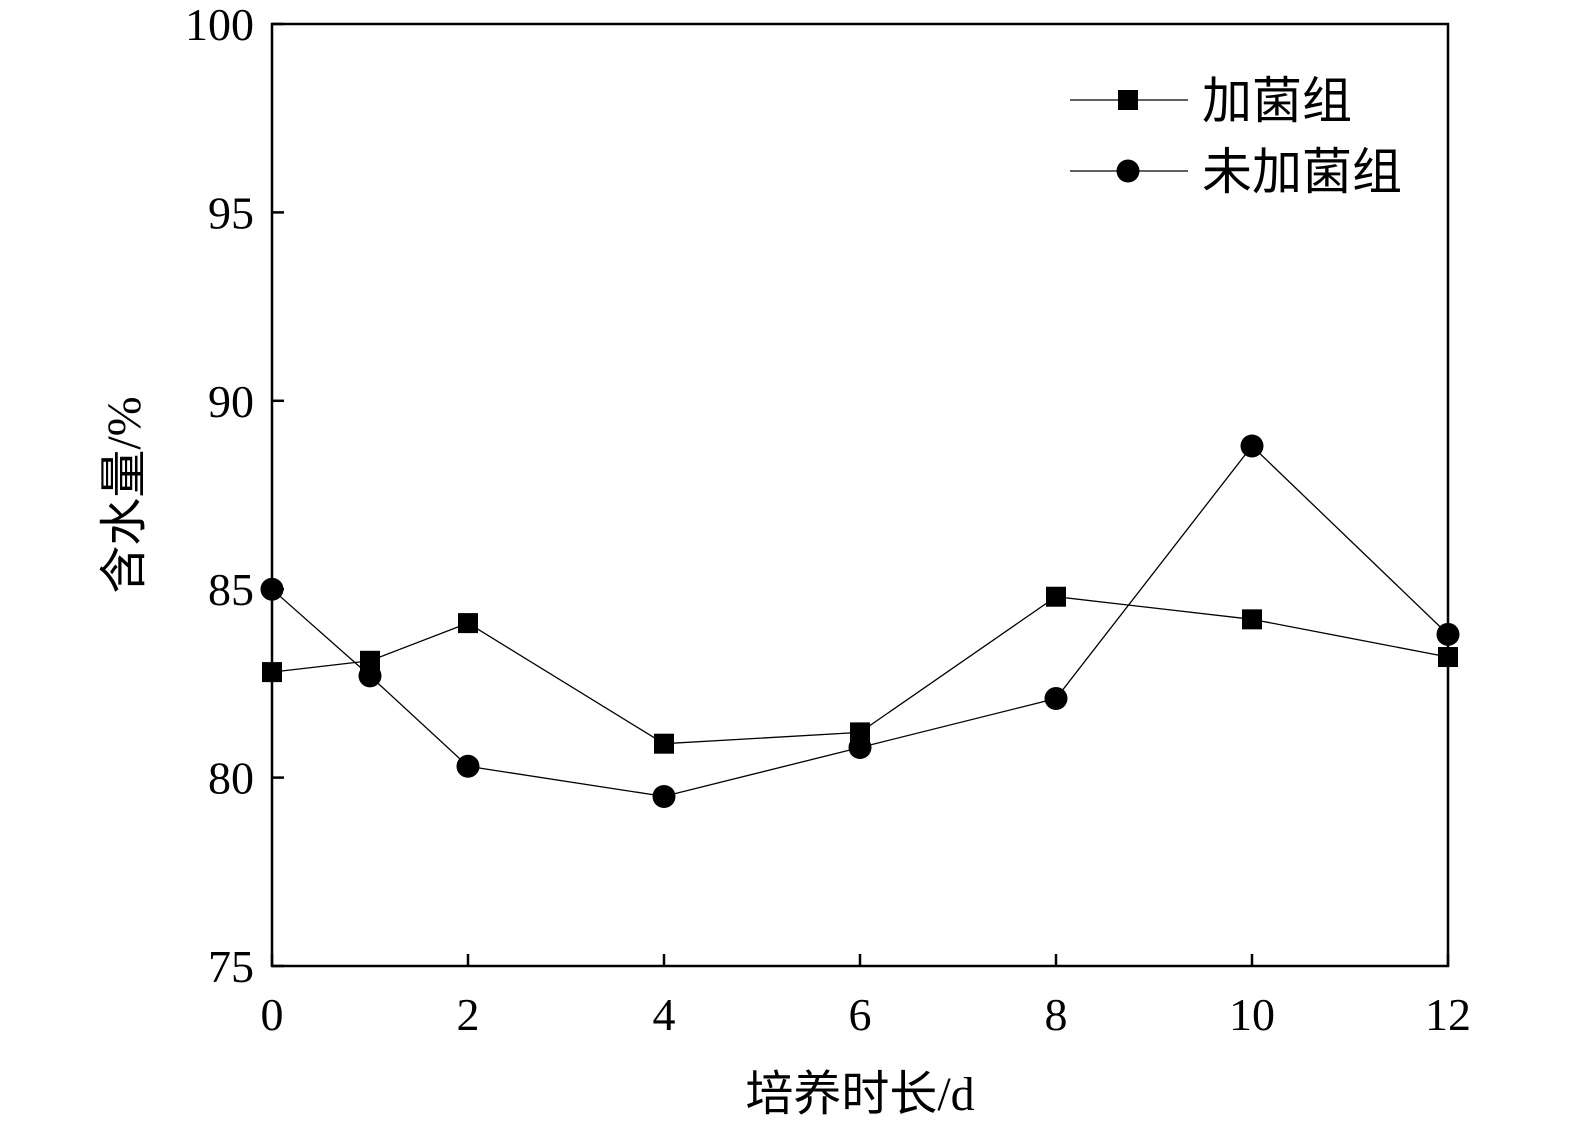 This screenshot has width=1575, height=1131. Describe the element at coordinates (1252, 1014) in the screenshot. I see `x-tick-label: 10` at that location.